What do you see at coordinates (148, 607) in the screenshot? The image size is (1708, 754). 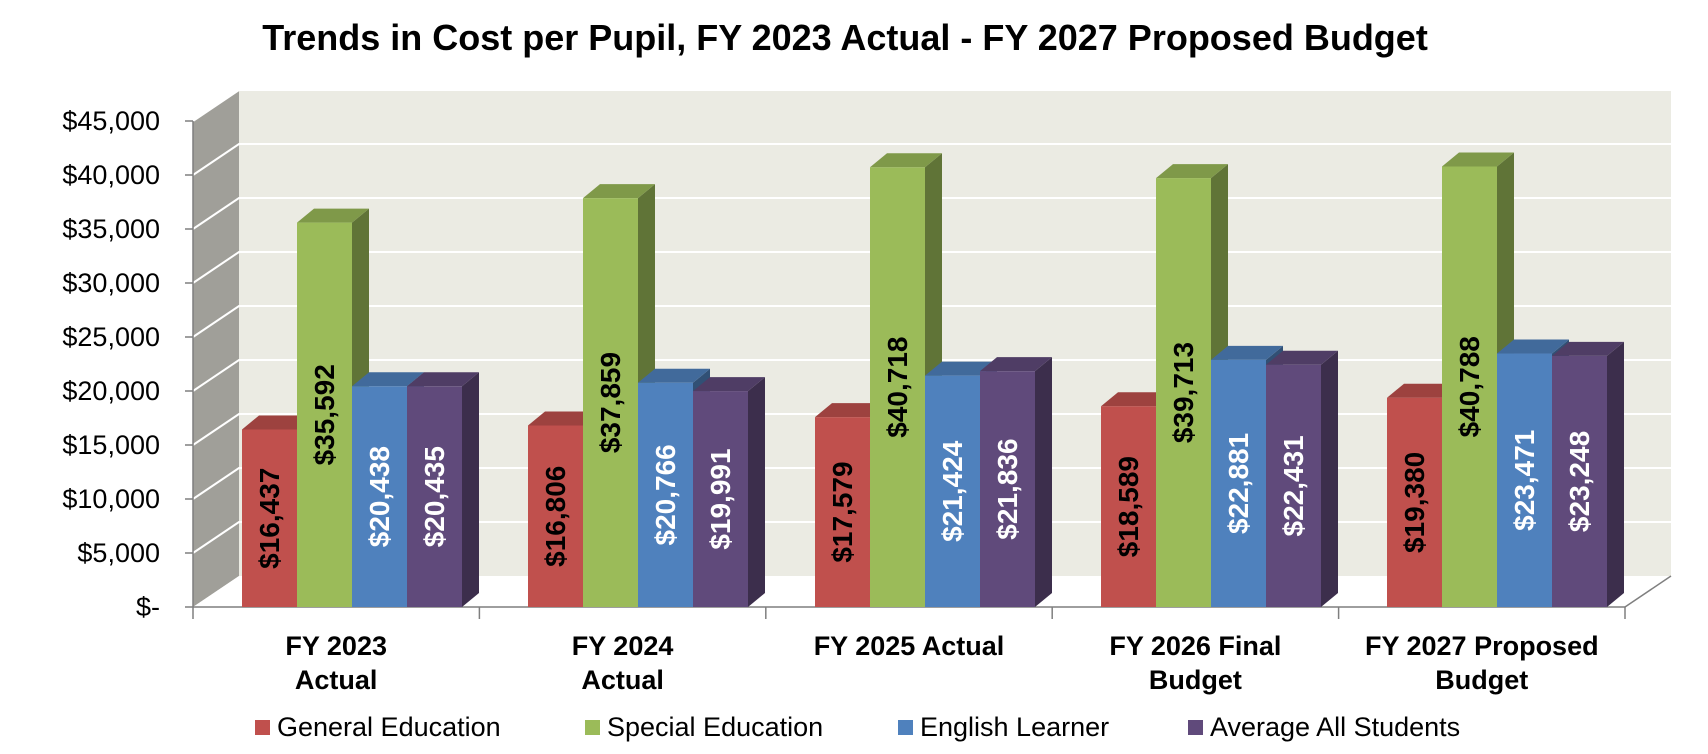 I see `y-tick-label: $-` at bounding box center [148, 607].